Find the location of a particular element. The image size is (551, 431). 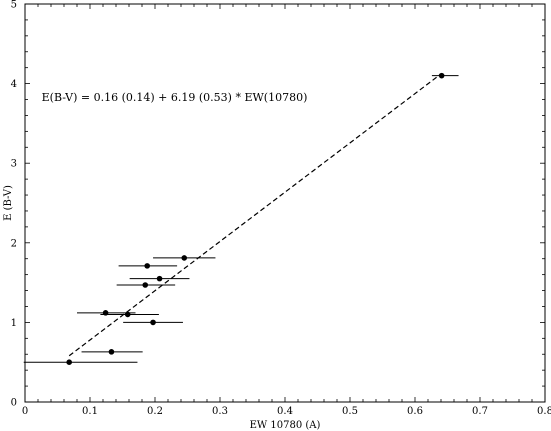

x-tick-label: 0.3 is located at coordinates (220, 411).